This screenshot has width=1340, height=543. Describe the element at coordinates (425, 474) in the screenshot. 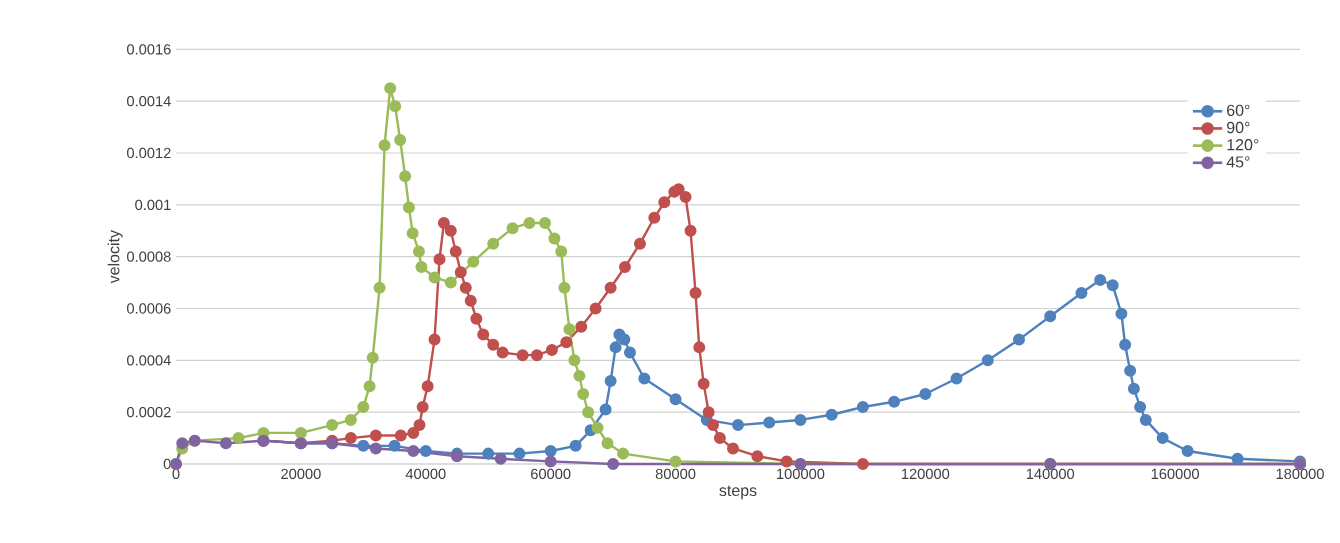

I see `x-tick-label: 40000` at that location.